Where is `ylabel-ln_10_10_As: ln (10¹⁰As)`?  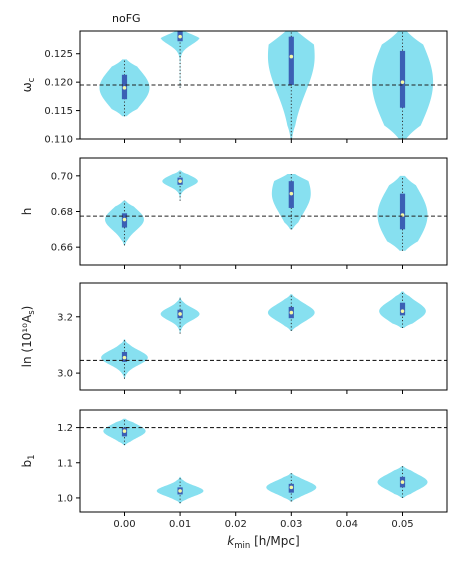
ylabel-ln_10_10_As: ln (10¹⁰As) is located at coordinates (28, 337).